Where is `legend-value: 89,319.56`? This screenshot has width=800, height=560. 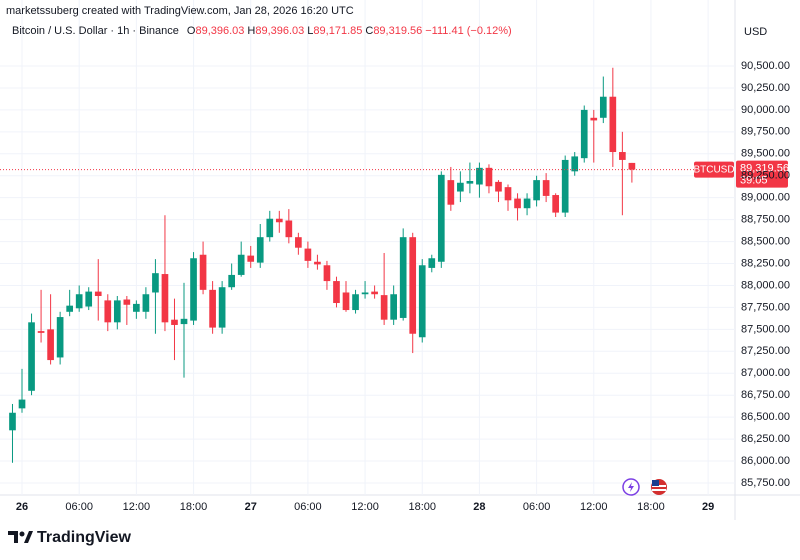
legend-value: 89,319.56 is located at coordinates (397, 31).